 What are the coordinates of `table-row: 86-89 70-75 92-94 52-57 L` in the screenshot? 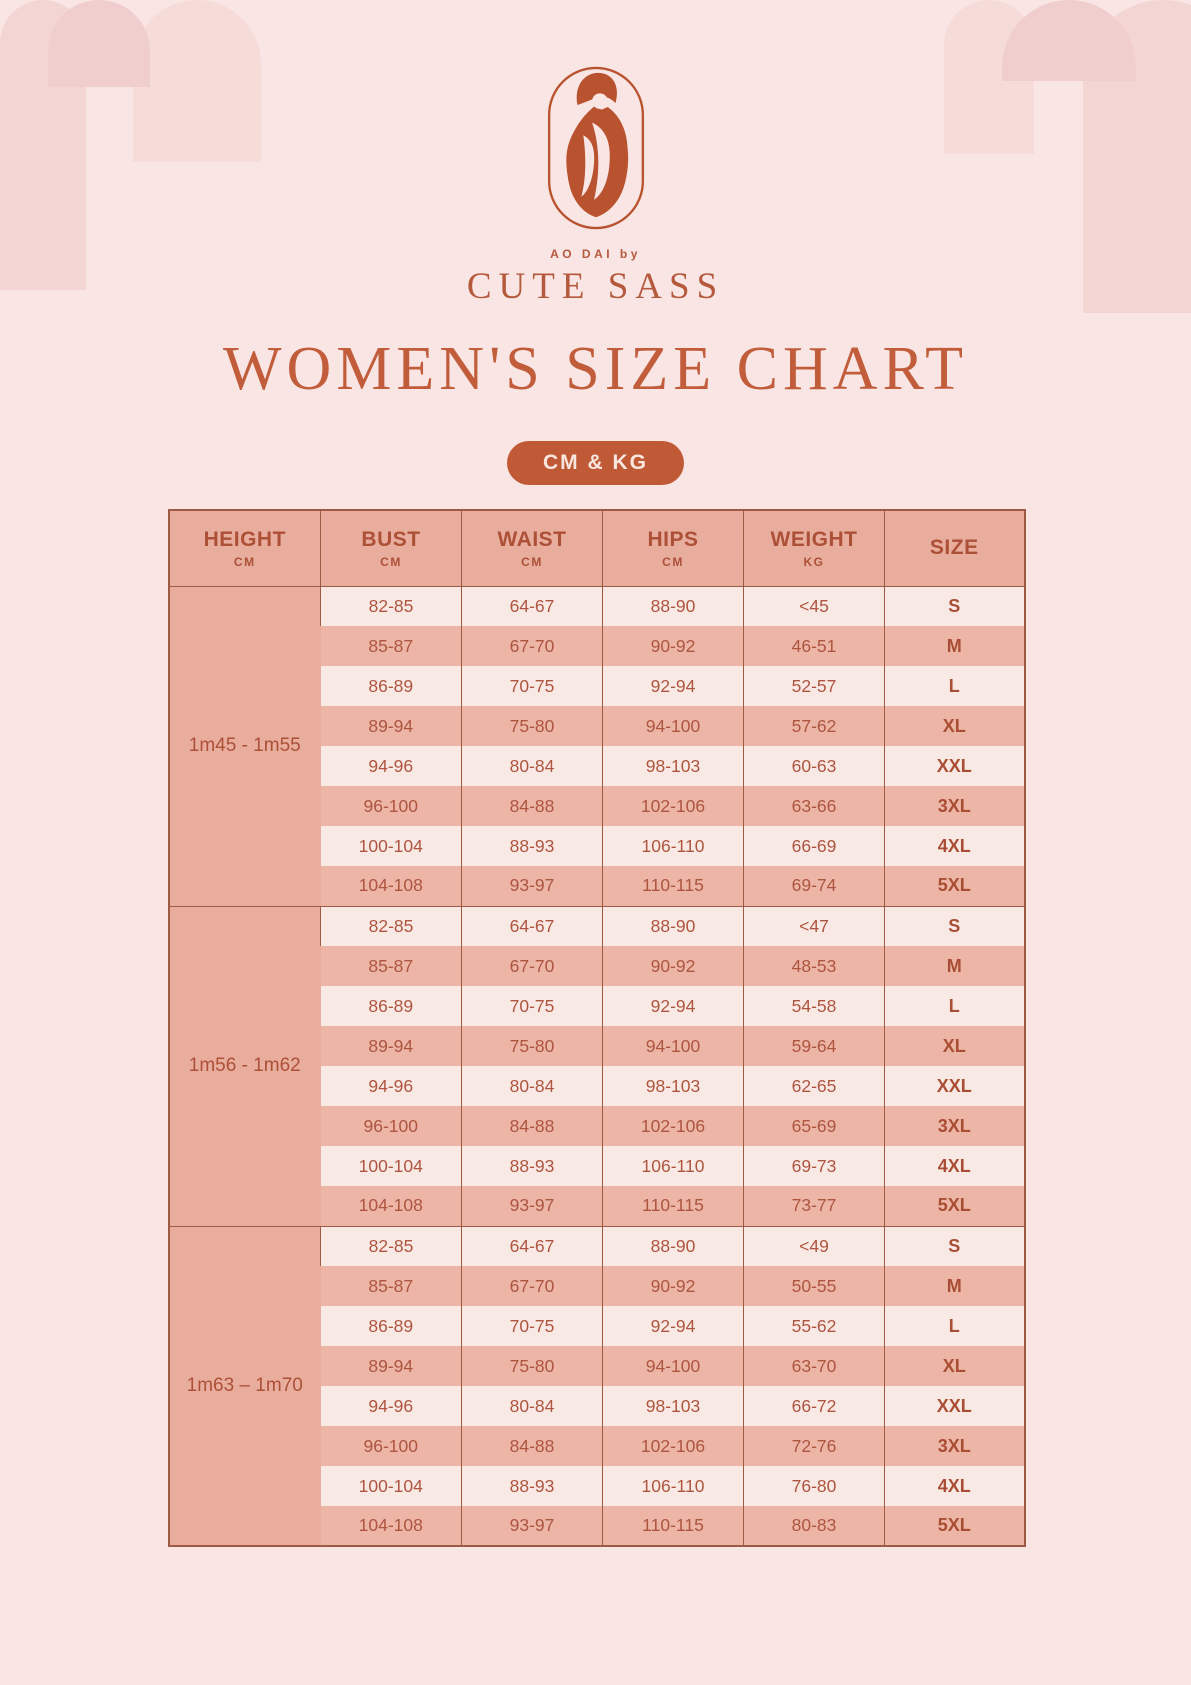 It's located at (597, 686).